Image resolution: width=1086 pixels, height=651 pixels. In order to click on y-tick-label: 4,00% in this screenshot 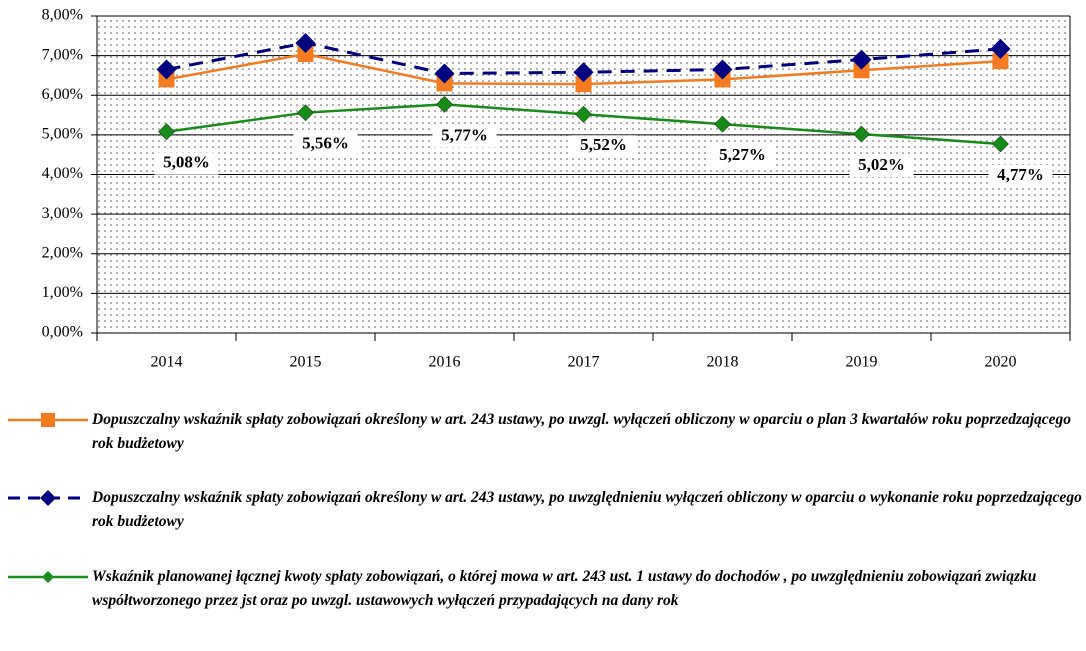, I will do `click(62, 173)`.